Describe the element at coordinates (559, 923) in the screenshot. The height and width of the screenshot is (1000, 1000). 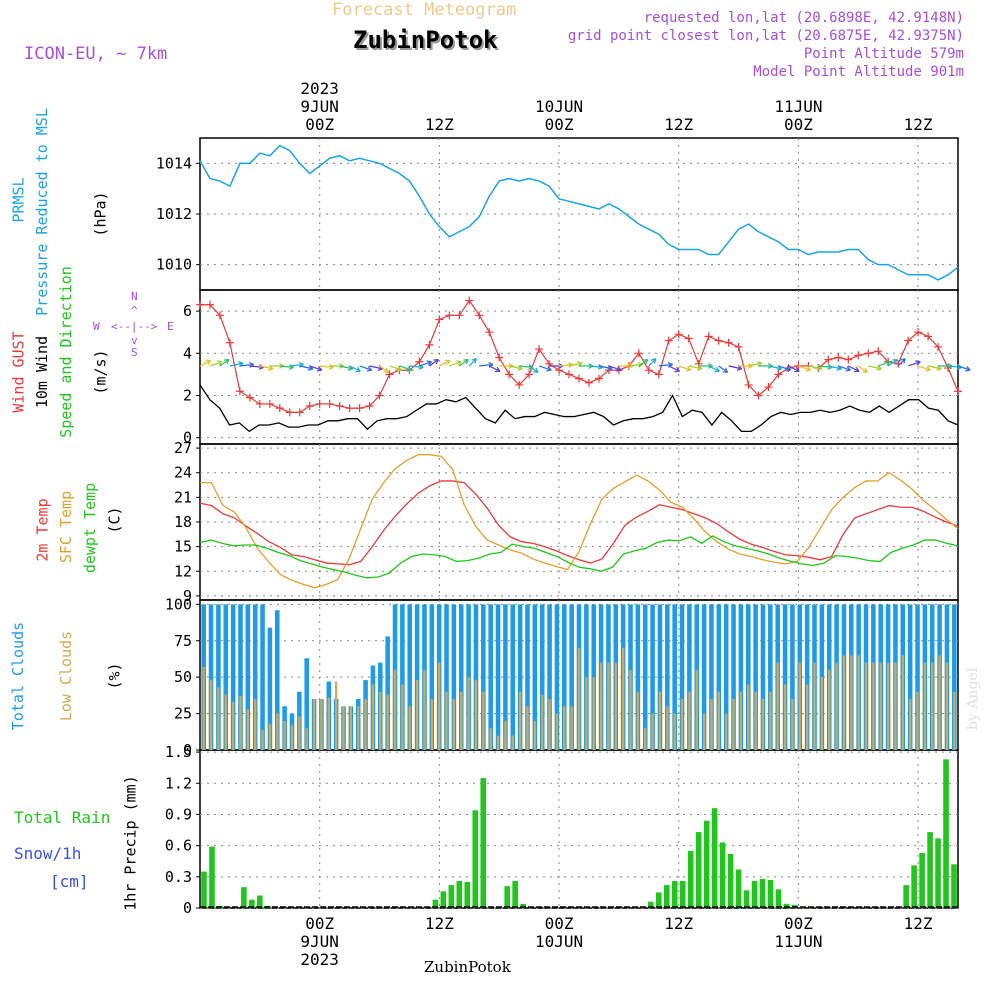
I see `time-label-bottom: 00Z` at that location.